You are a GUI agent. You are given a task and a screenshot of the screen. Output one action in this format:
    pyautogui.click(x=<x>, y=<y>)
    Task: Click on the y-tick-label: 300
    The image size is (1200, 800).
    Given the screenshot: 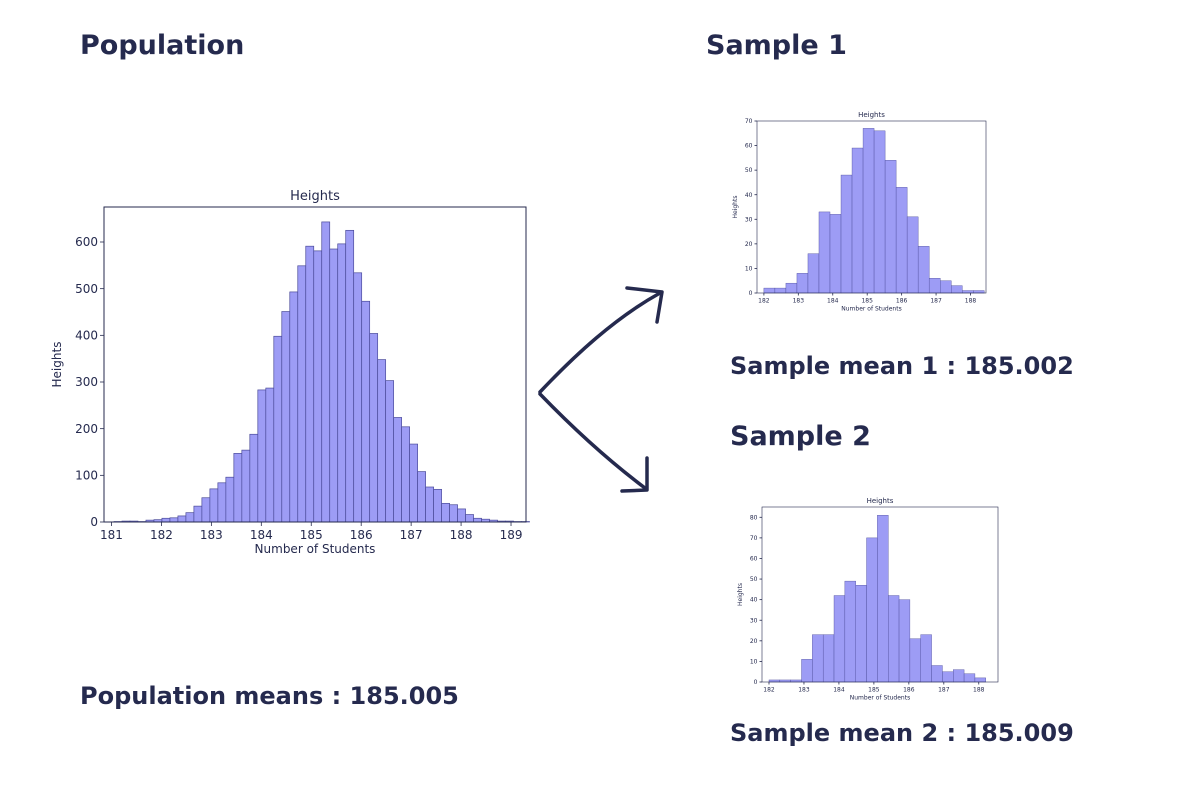 What is the action you would take?
    pyautogui.click(x=86, y=382)
    